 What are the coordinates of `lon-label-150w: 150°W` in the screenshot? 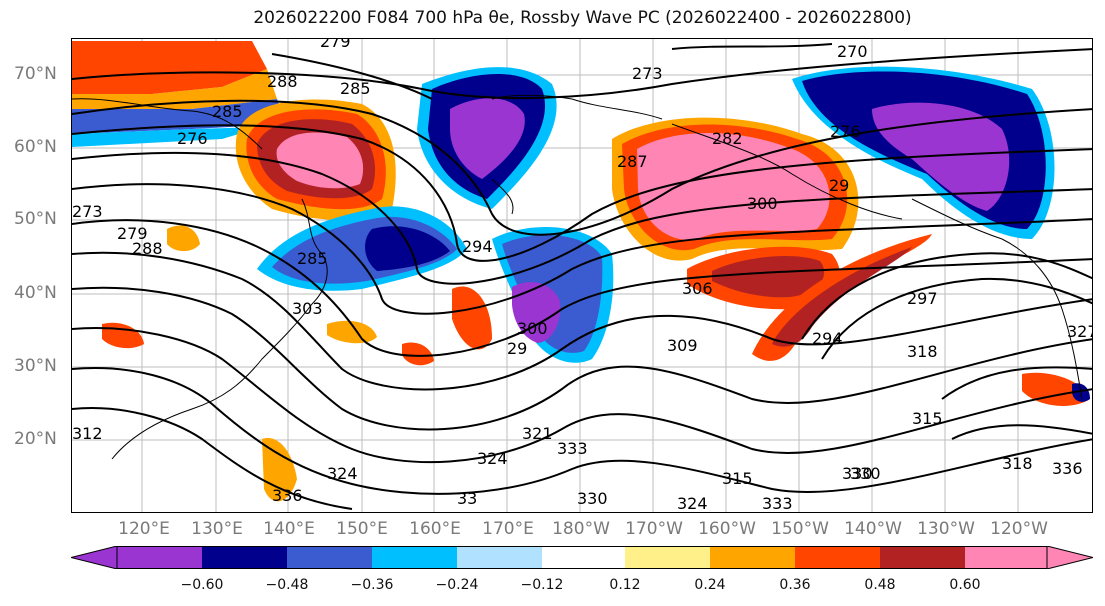 It's located at (800, 529).